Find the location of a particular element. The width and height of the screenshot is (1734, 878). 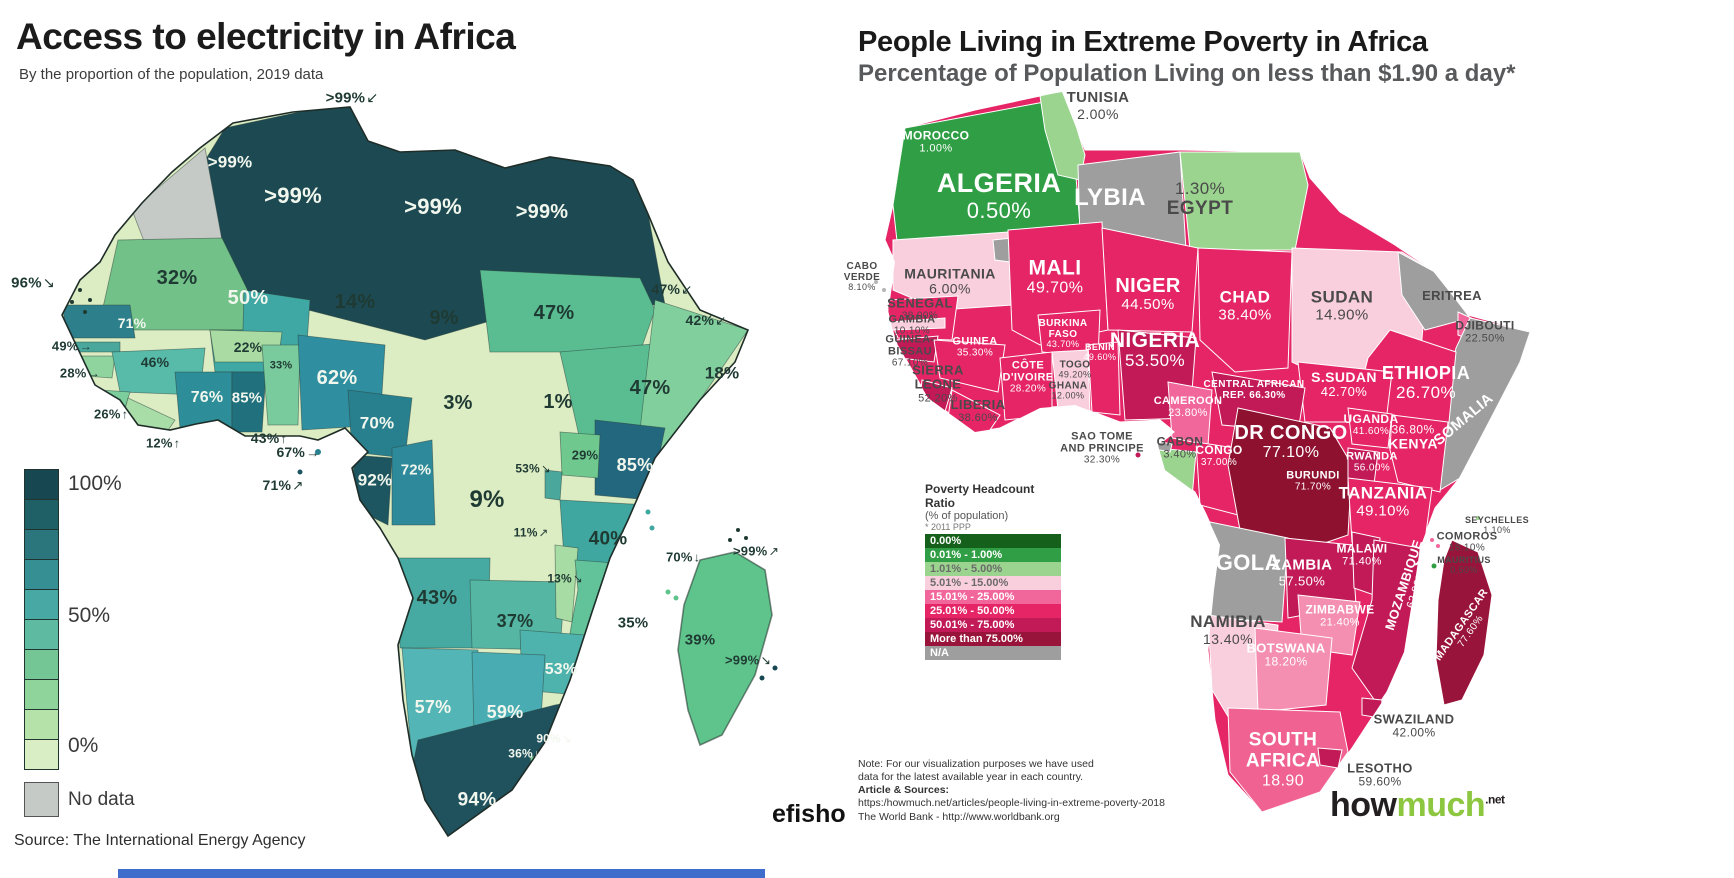

country-label-congo: 72% is located at coordinates (416, 470).